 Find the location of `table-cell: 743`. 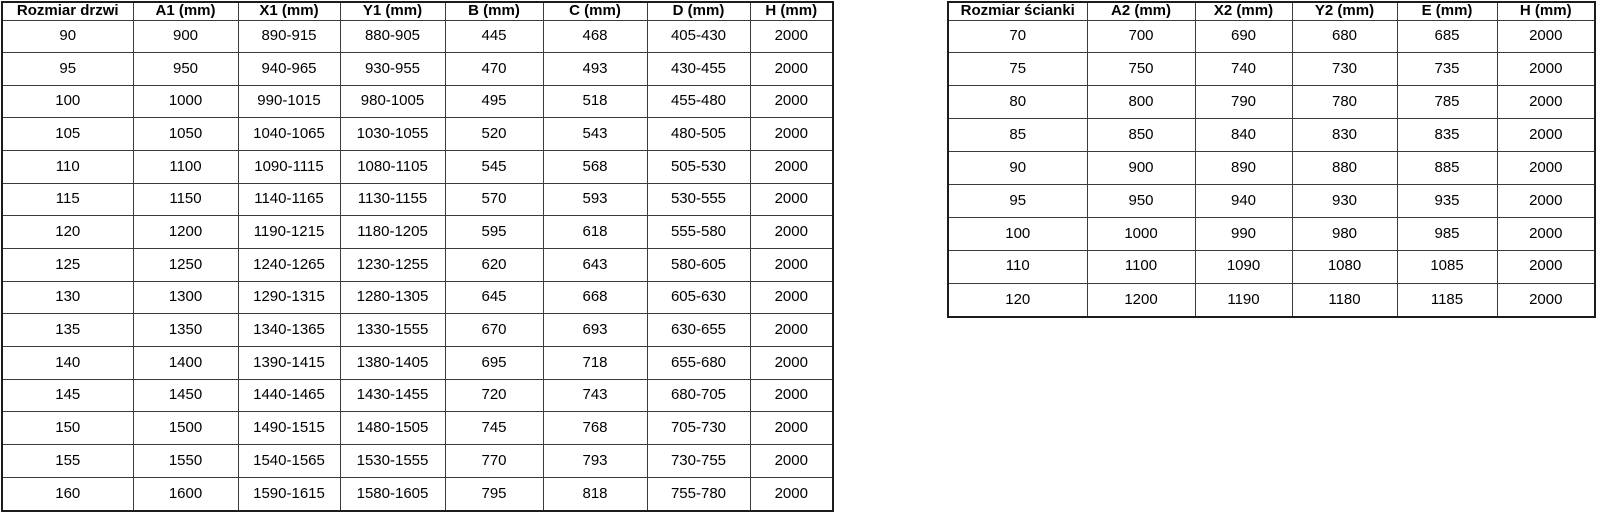

table-cell: 743 is located at coordinates (595, 395).